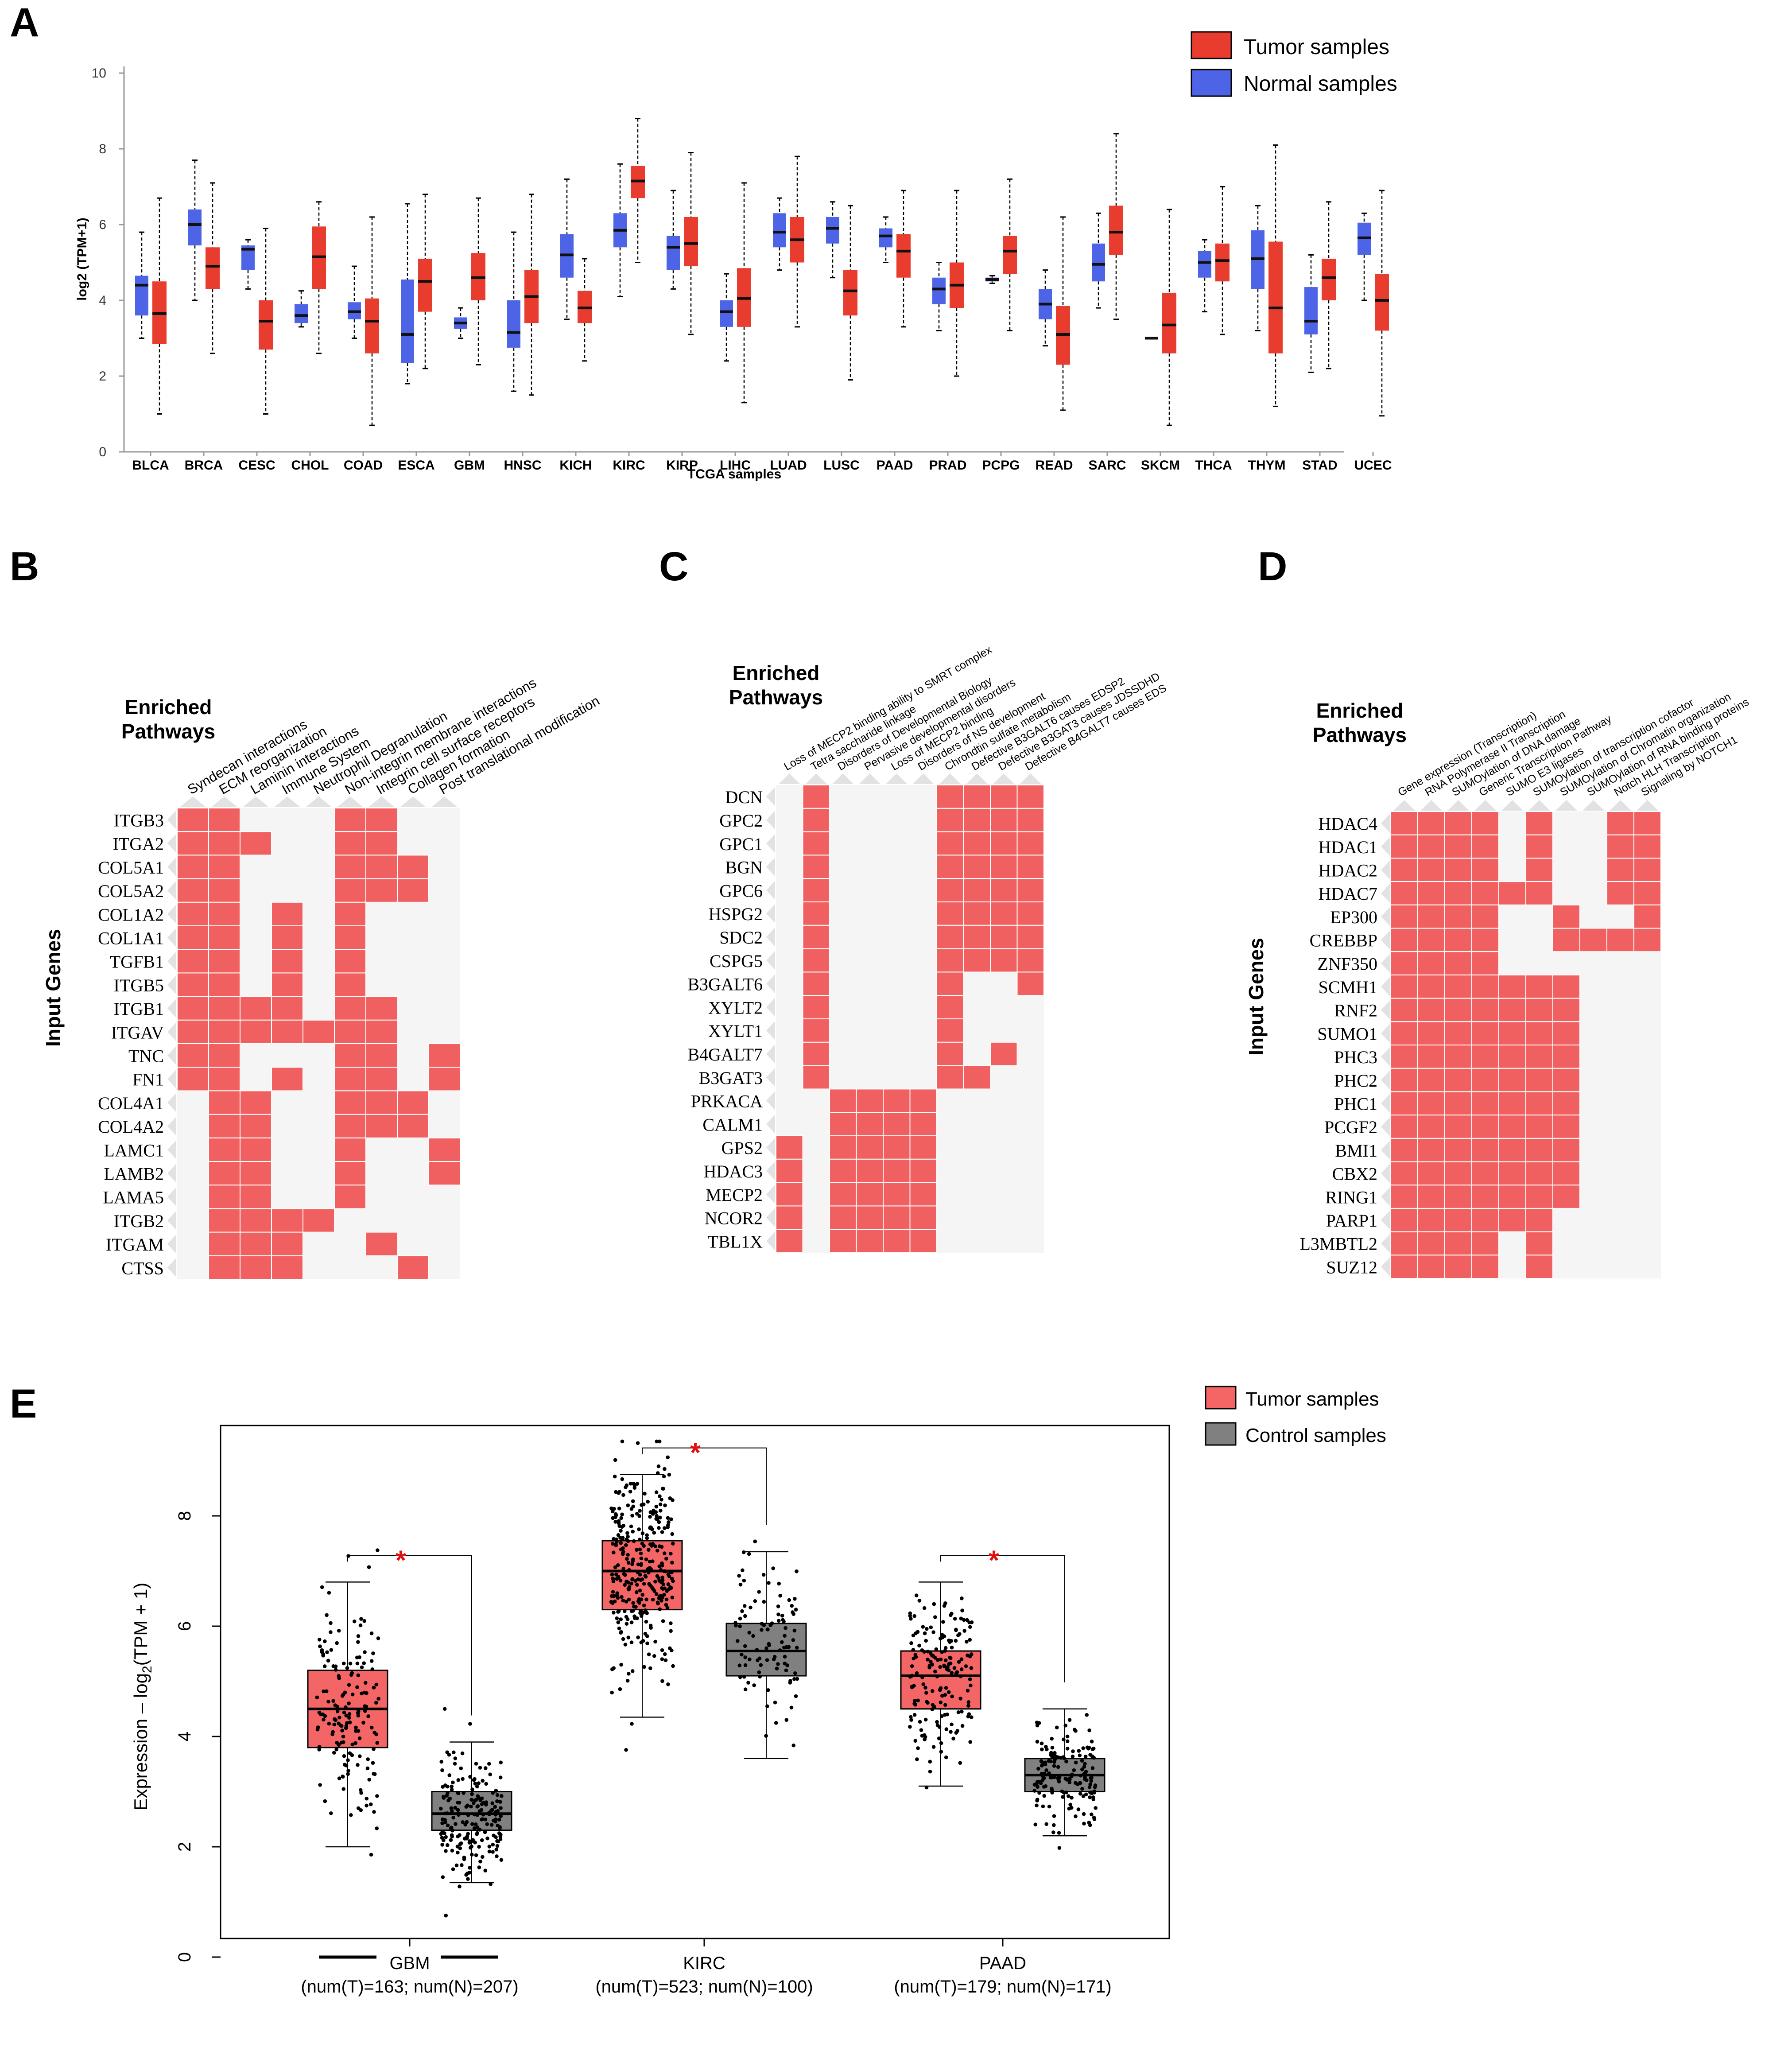 The image size is (1792, 2051). Describe the element at coordinates (1373, 466) in the screenshot. I see `a-xtick-label: UCEC` at that location.